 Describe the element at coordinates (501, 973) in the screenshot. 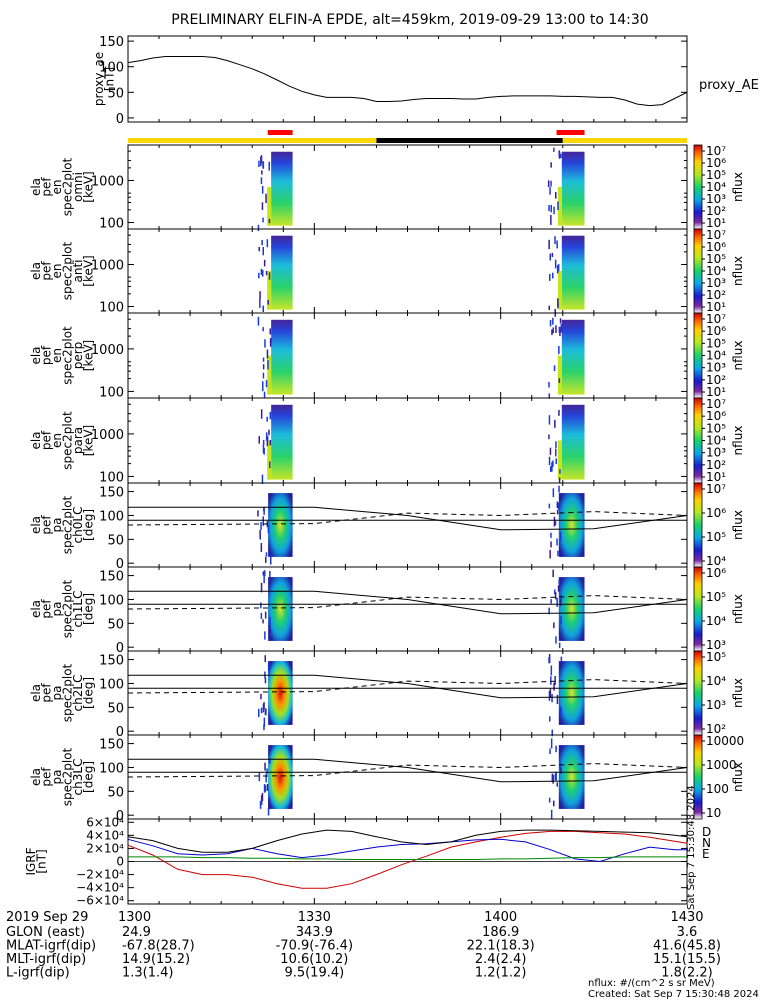

I see `row-value: 1.2(1.2)` at that location.